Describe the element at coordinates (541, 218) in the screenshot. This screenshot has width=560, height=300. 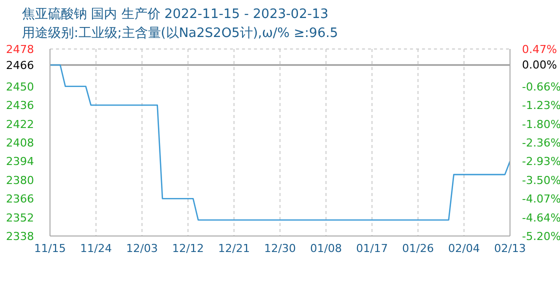
I see `y2-tick-label: -4.64%` at that location.